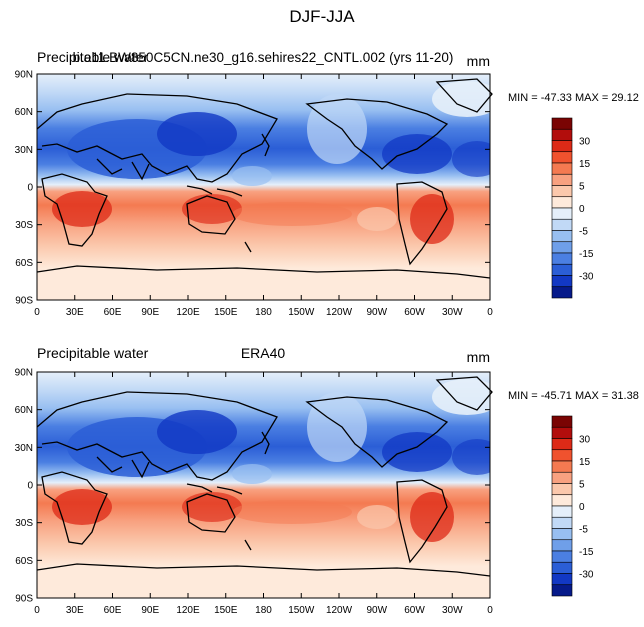 The image size is (644, 627). I want to click on panel-2-center-title: ERA40, so click(263, 353).